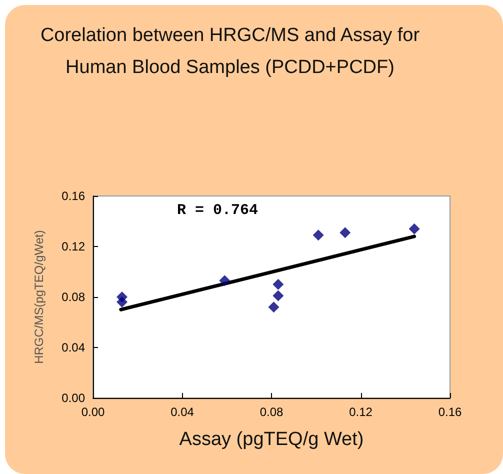  What do you see at coordinates (74, 247) in the screenshot?
I see `y-tick-label: 0.12` at bounding box center [74, 247].